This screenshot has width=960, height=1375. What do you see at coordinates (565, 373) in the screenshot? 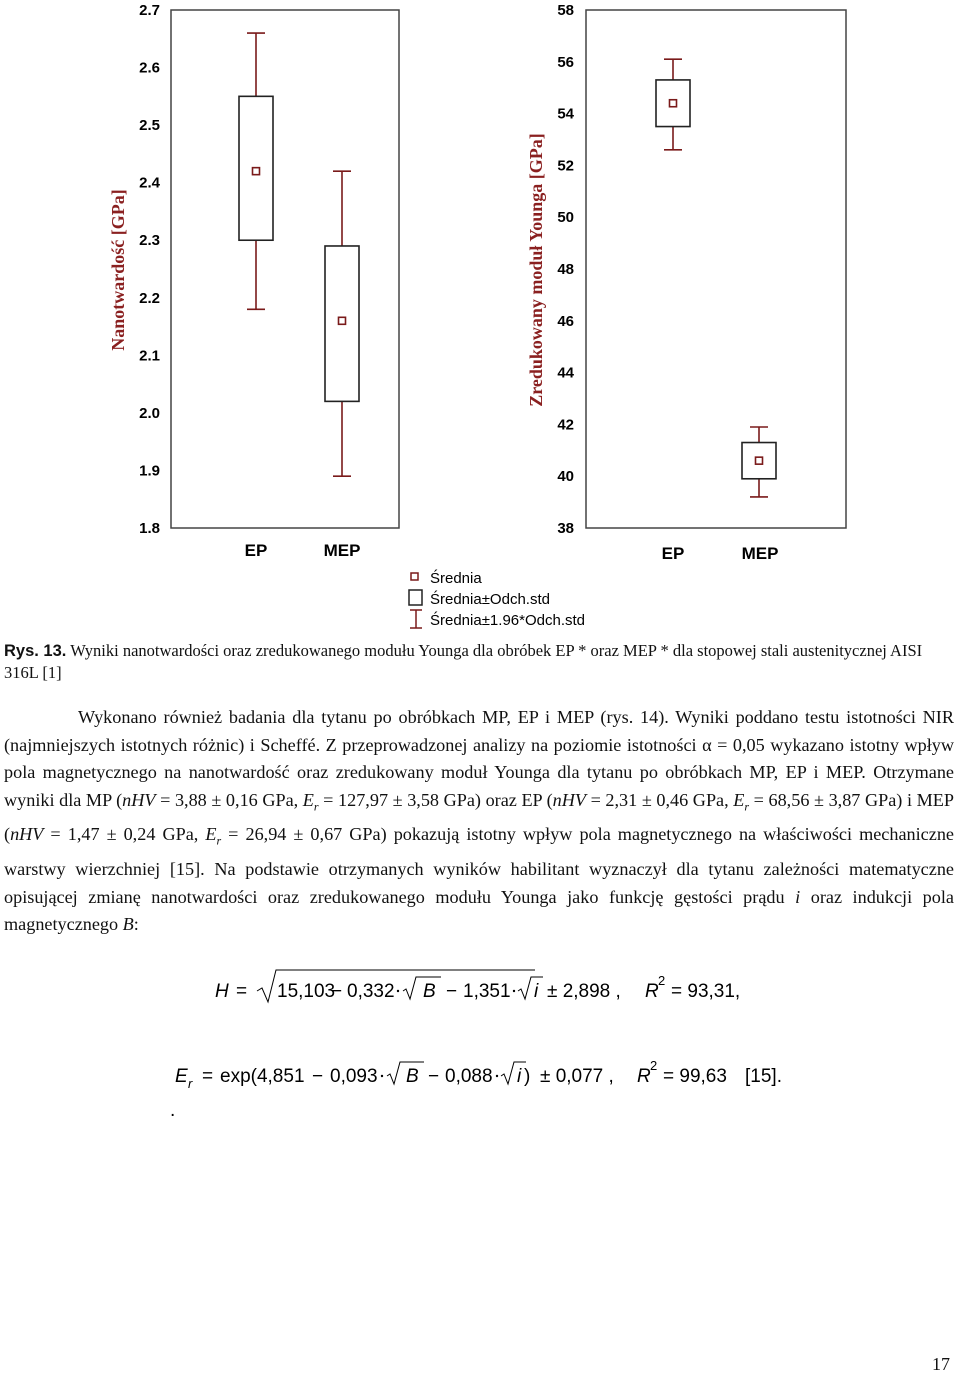
I see `right-y-tick-label: 44` at bounding box center [565, 373].